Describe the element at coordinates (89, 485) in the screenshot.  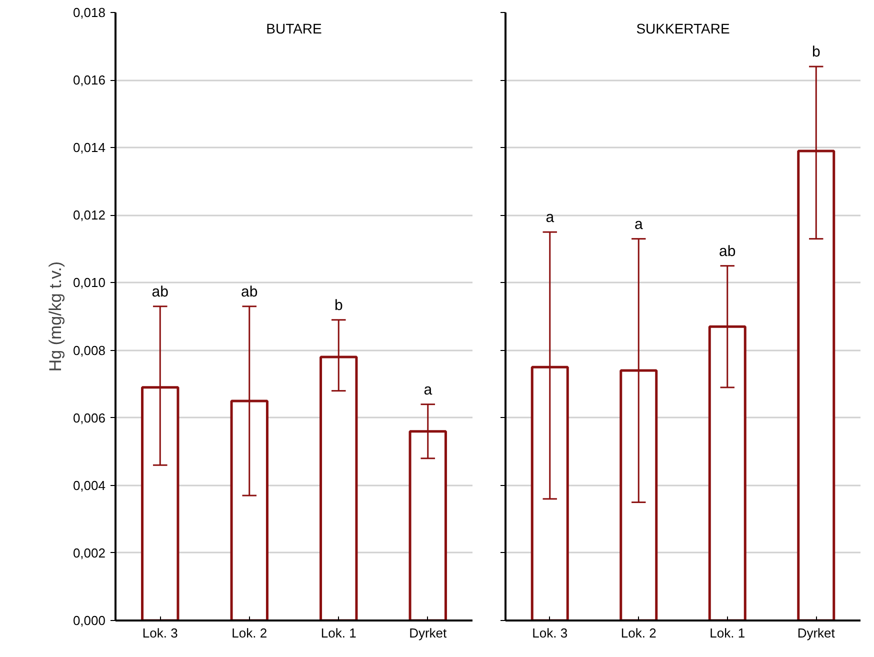
I see `y-tick-label: 0,004` at that location.